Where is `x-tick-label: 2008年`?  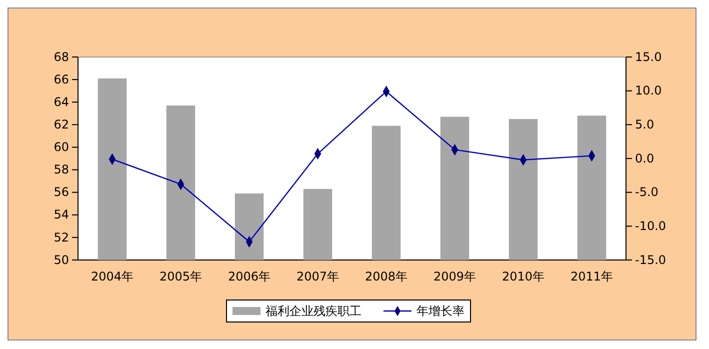
x-tick-label: 2008年 is located at coordinates (386, 277).